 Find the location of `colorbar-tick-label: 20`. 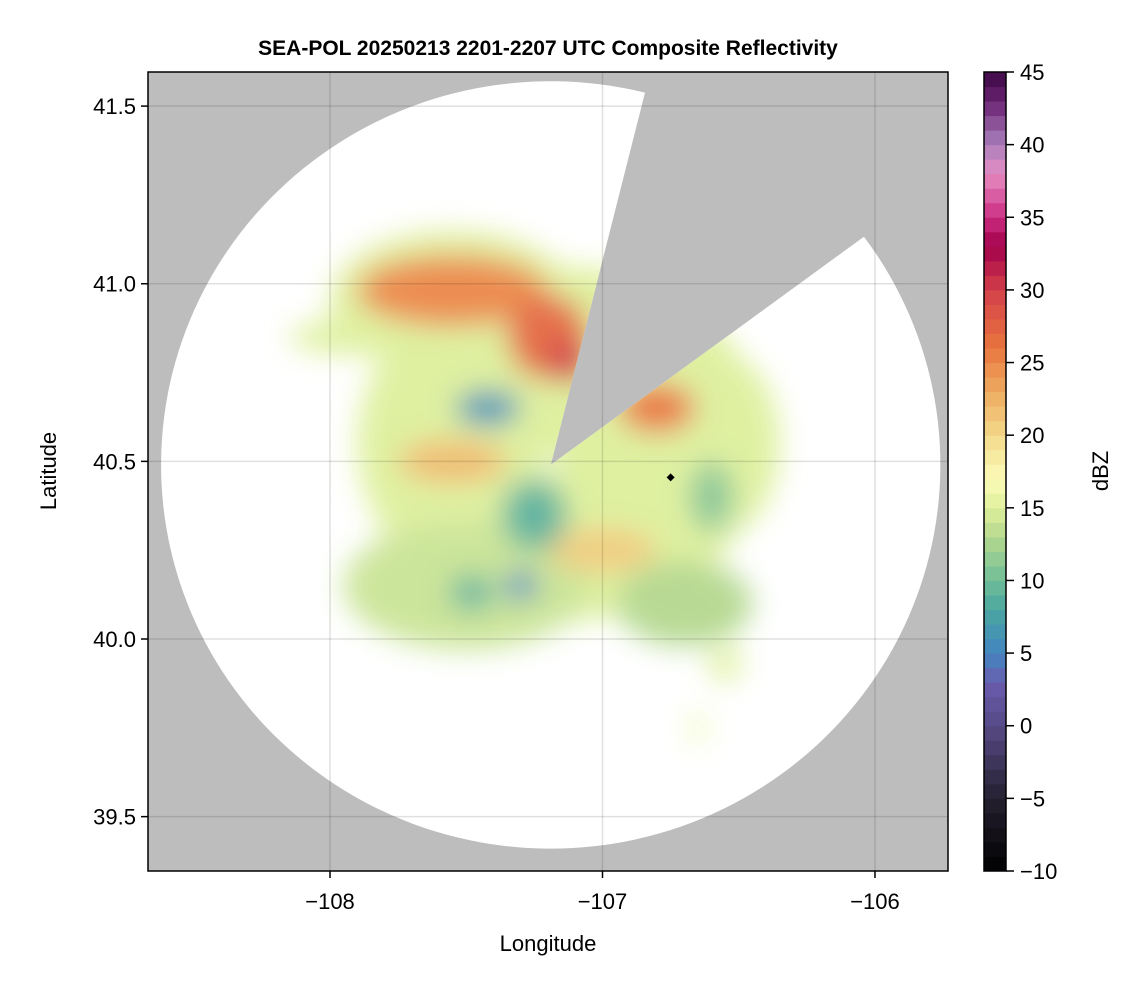

colorbar-tick-label: 20 is located at coordinates (1032, 435).